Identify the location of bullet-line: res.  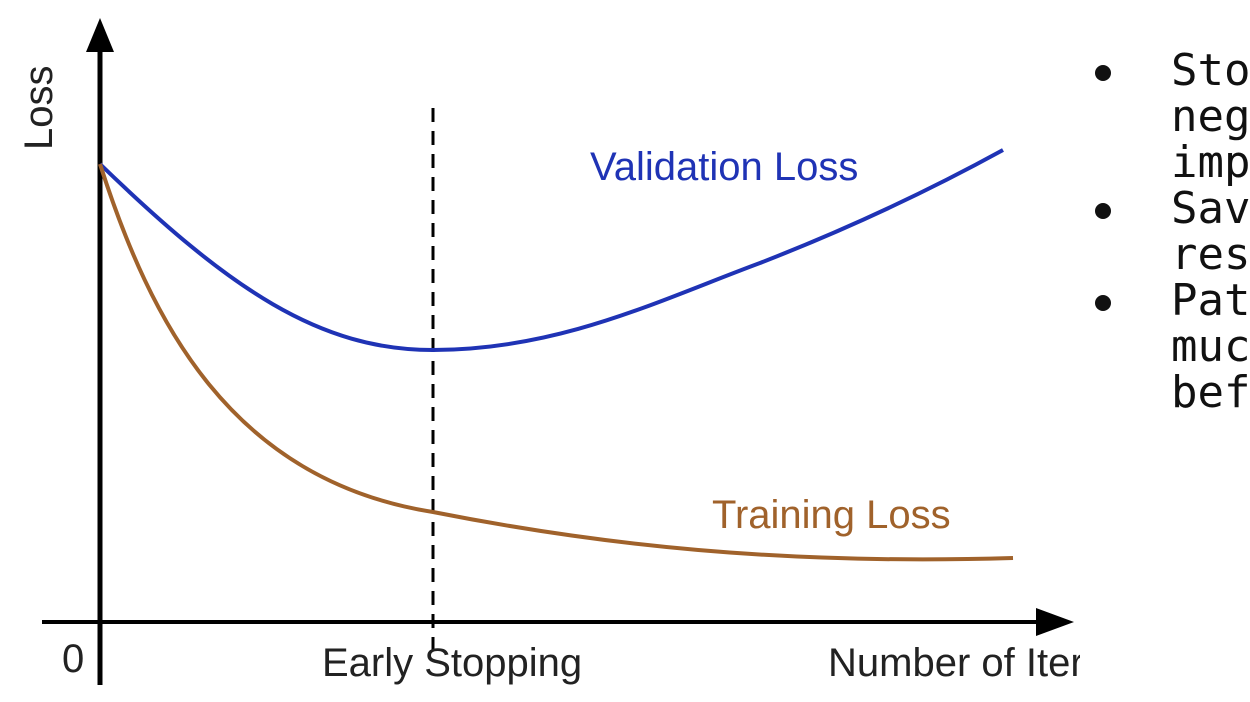
(1210, 254).